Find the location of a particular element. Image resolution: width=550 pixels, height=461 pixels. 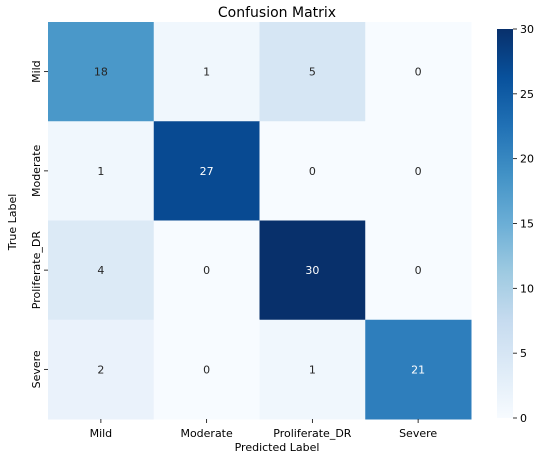

cell-value-label: 2 is located at coordinates (100, 369).